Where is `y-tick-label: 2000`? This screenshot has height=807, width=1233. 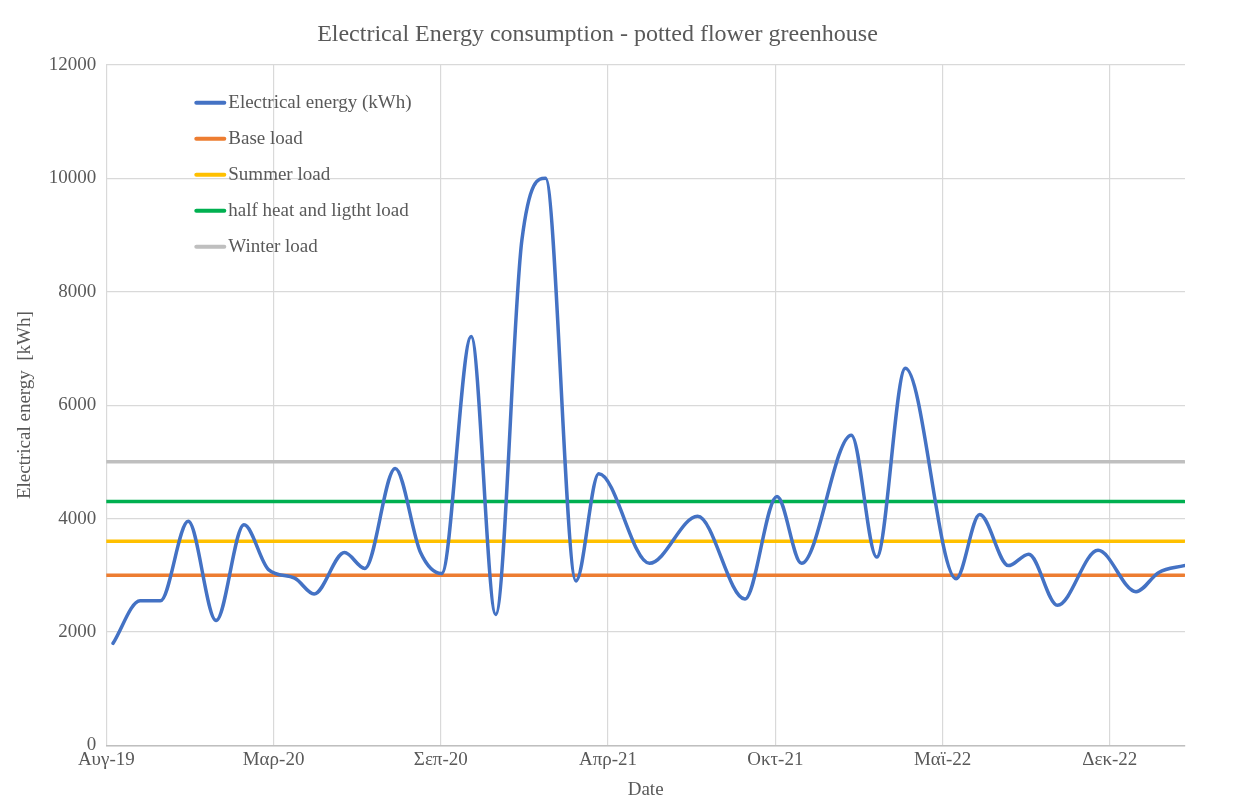
y-tick-label: 2000 is located at coordinates (77, 630).